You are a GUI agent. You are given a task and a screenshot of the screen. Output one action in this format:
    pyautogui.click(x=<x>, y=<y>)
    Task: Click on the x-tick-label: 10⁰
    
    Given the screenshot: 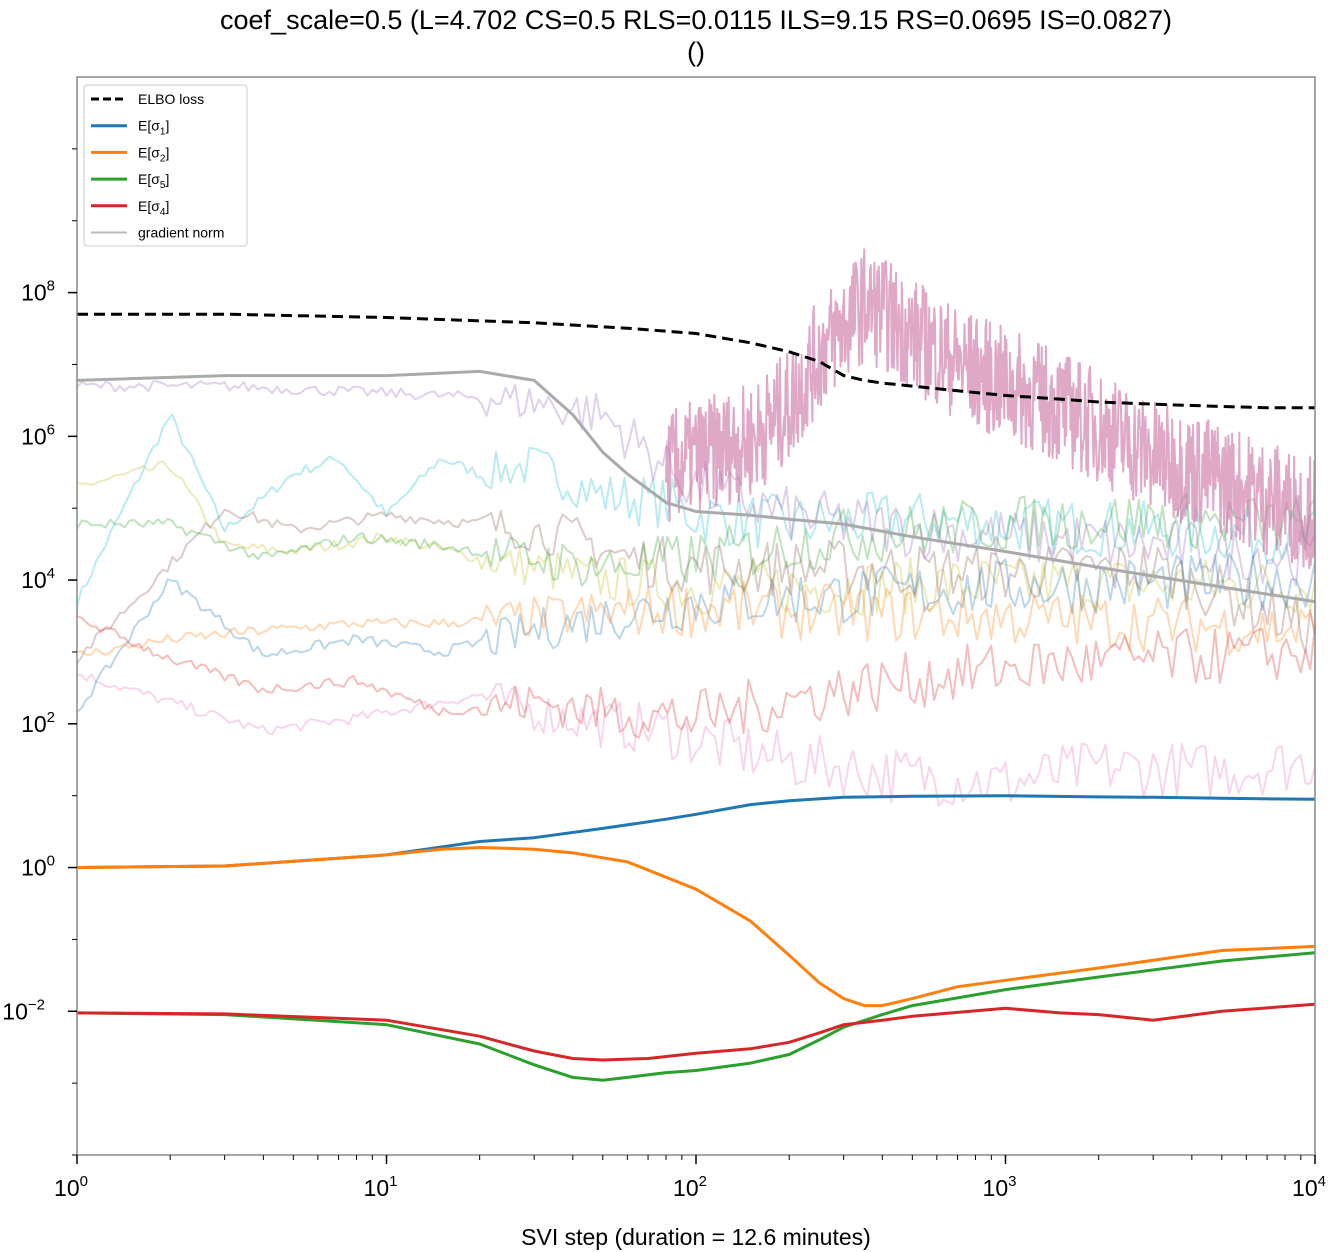 What is the action you would take?
    pyautogui.click(x=71, y=1187)
    